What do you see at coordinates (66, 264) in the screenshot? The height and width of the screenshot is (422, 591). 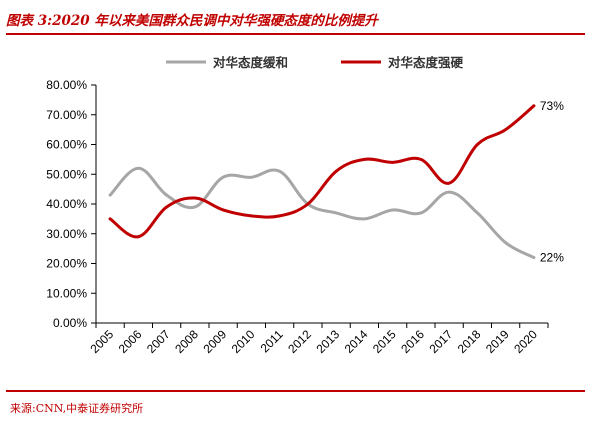 I see `y-tick-label: 20.00%` at bounding box center [66, 264].